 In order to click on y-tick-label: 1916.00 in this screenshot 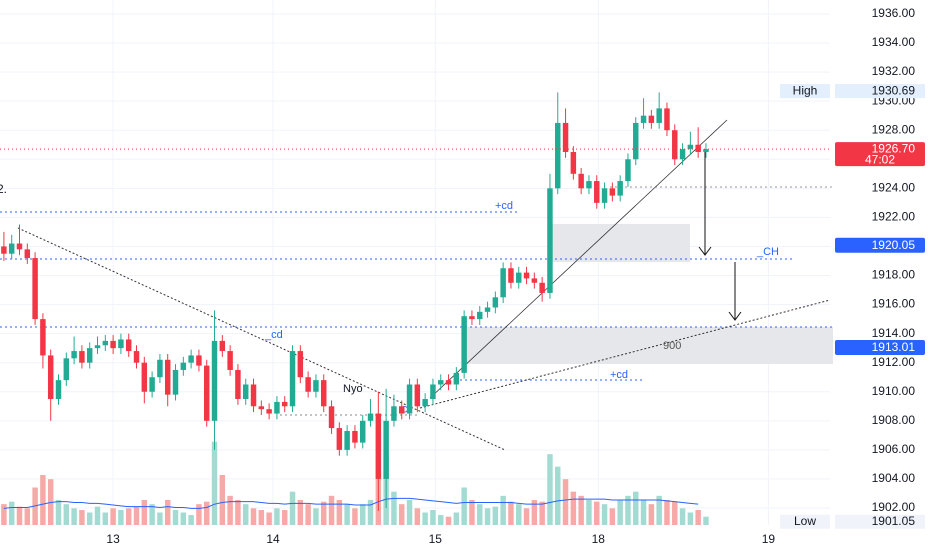, I will do `click(894, 304)`.